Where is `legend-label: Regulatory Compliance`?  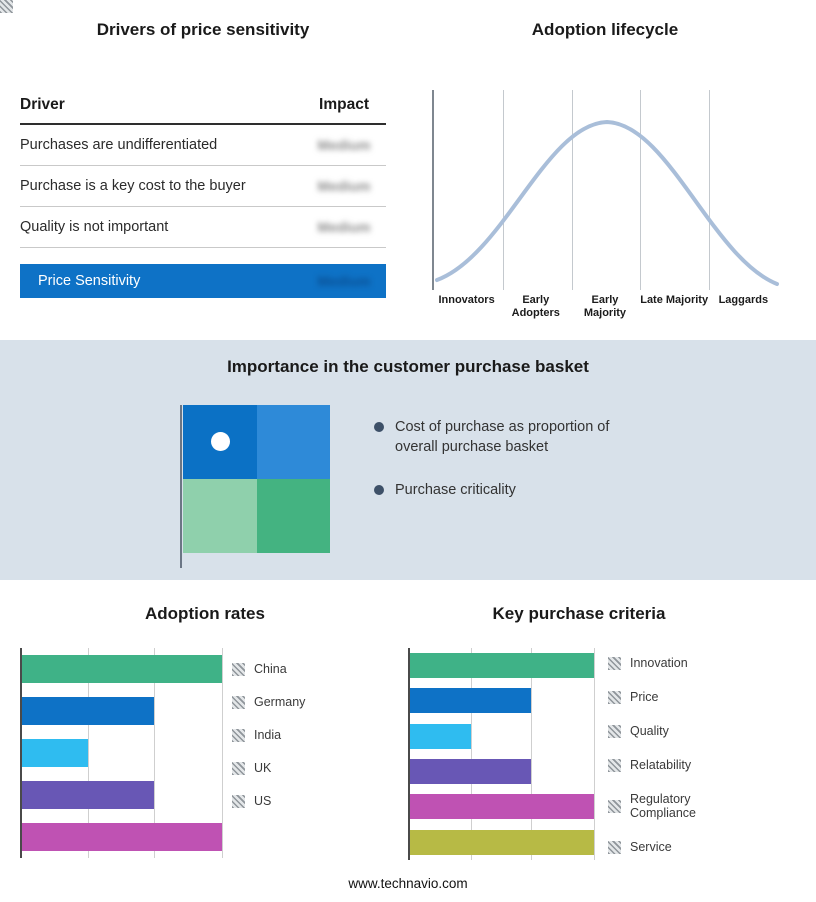
legend-label: Regulatory Compliance is located at coordinates (663, 806).